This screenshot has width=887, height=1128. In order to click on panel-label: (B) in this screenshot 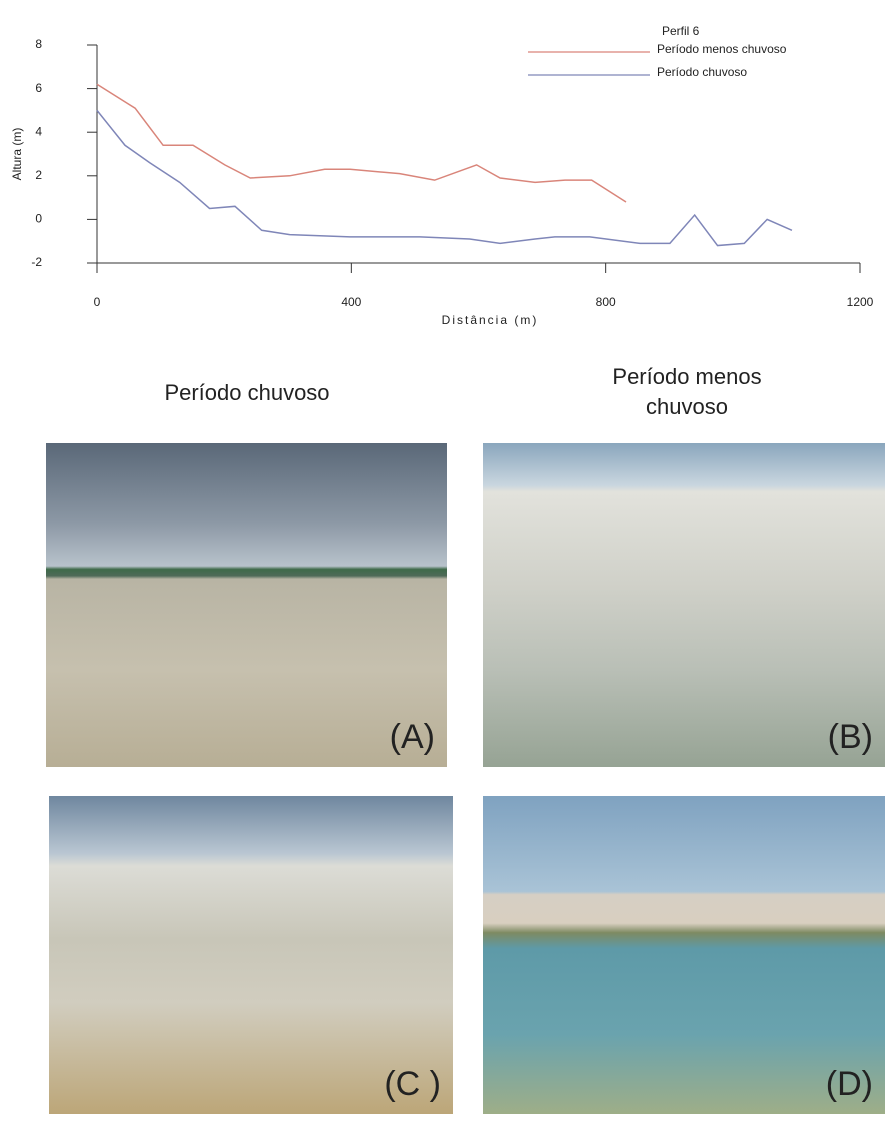, I will do `click(850, 737)`.